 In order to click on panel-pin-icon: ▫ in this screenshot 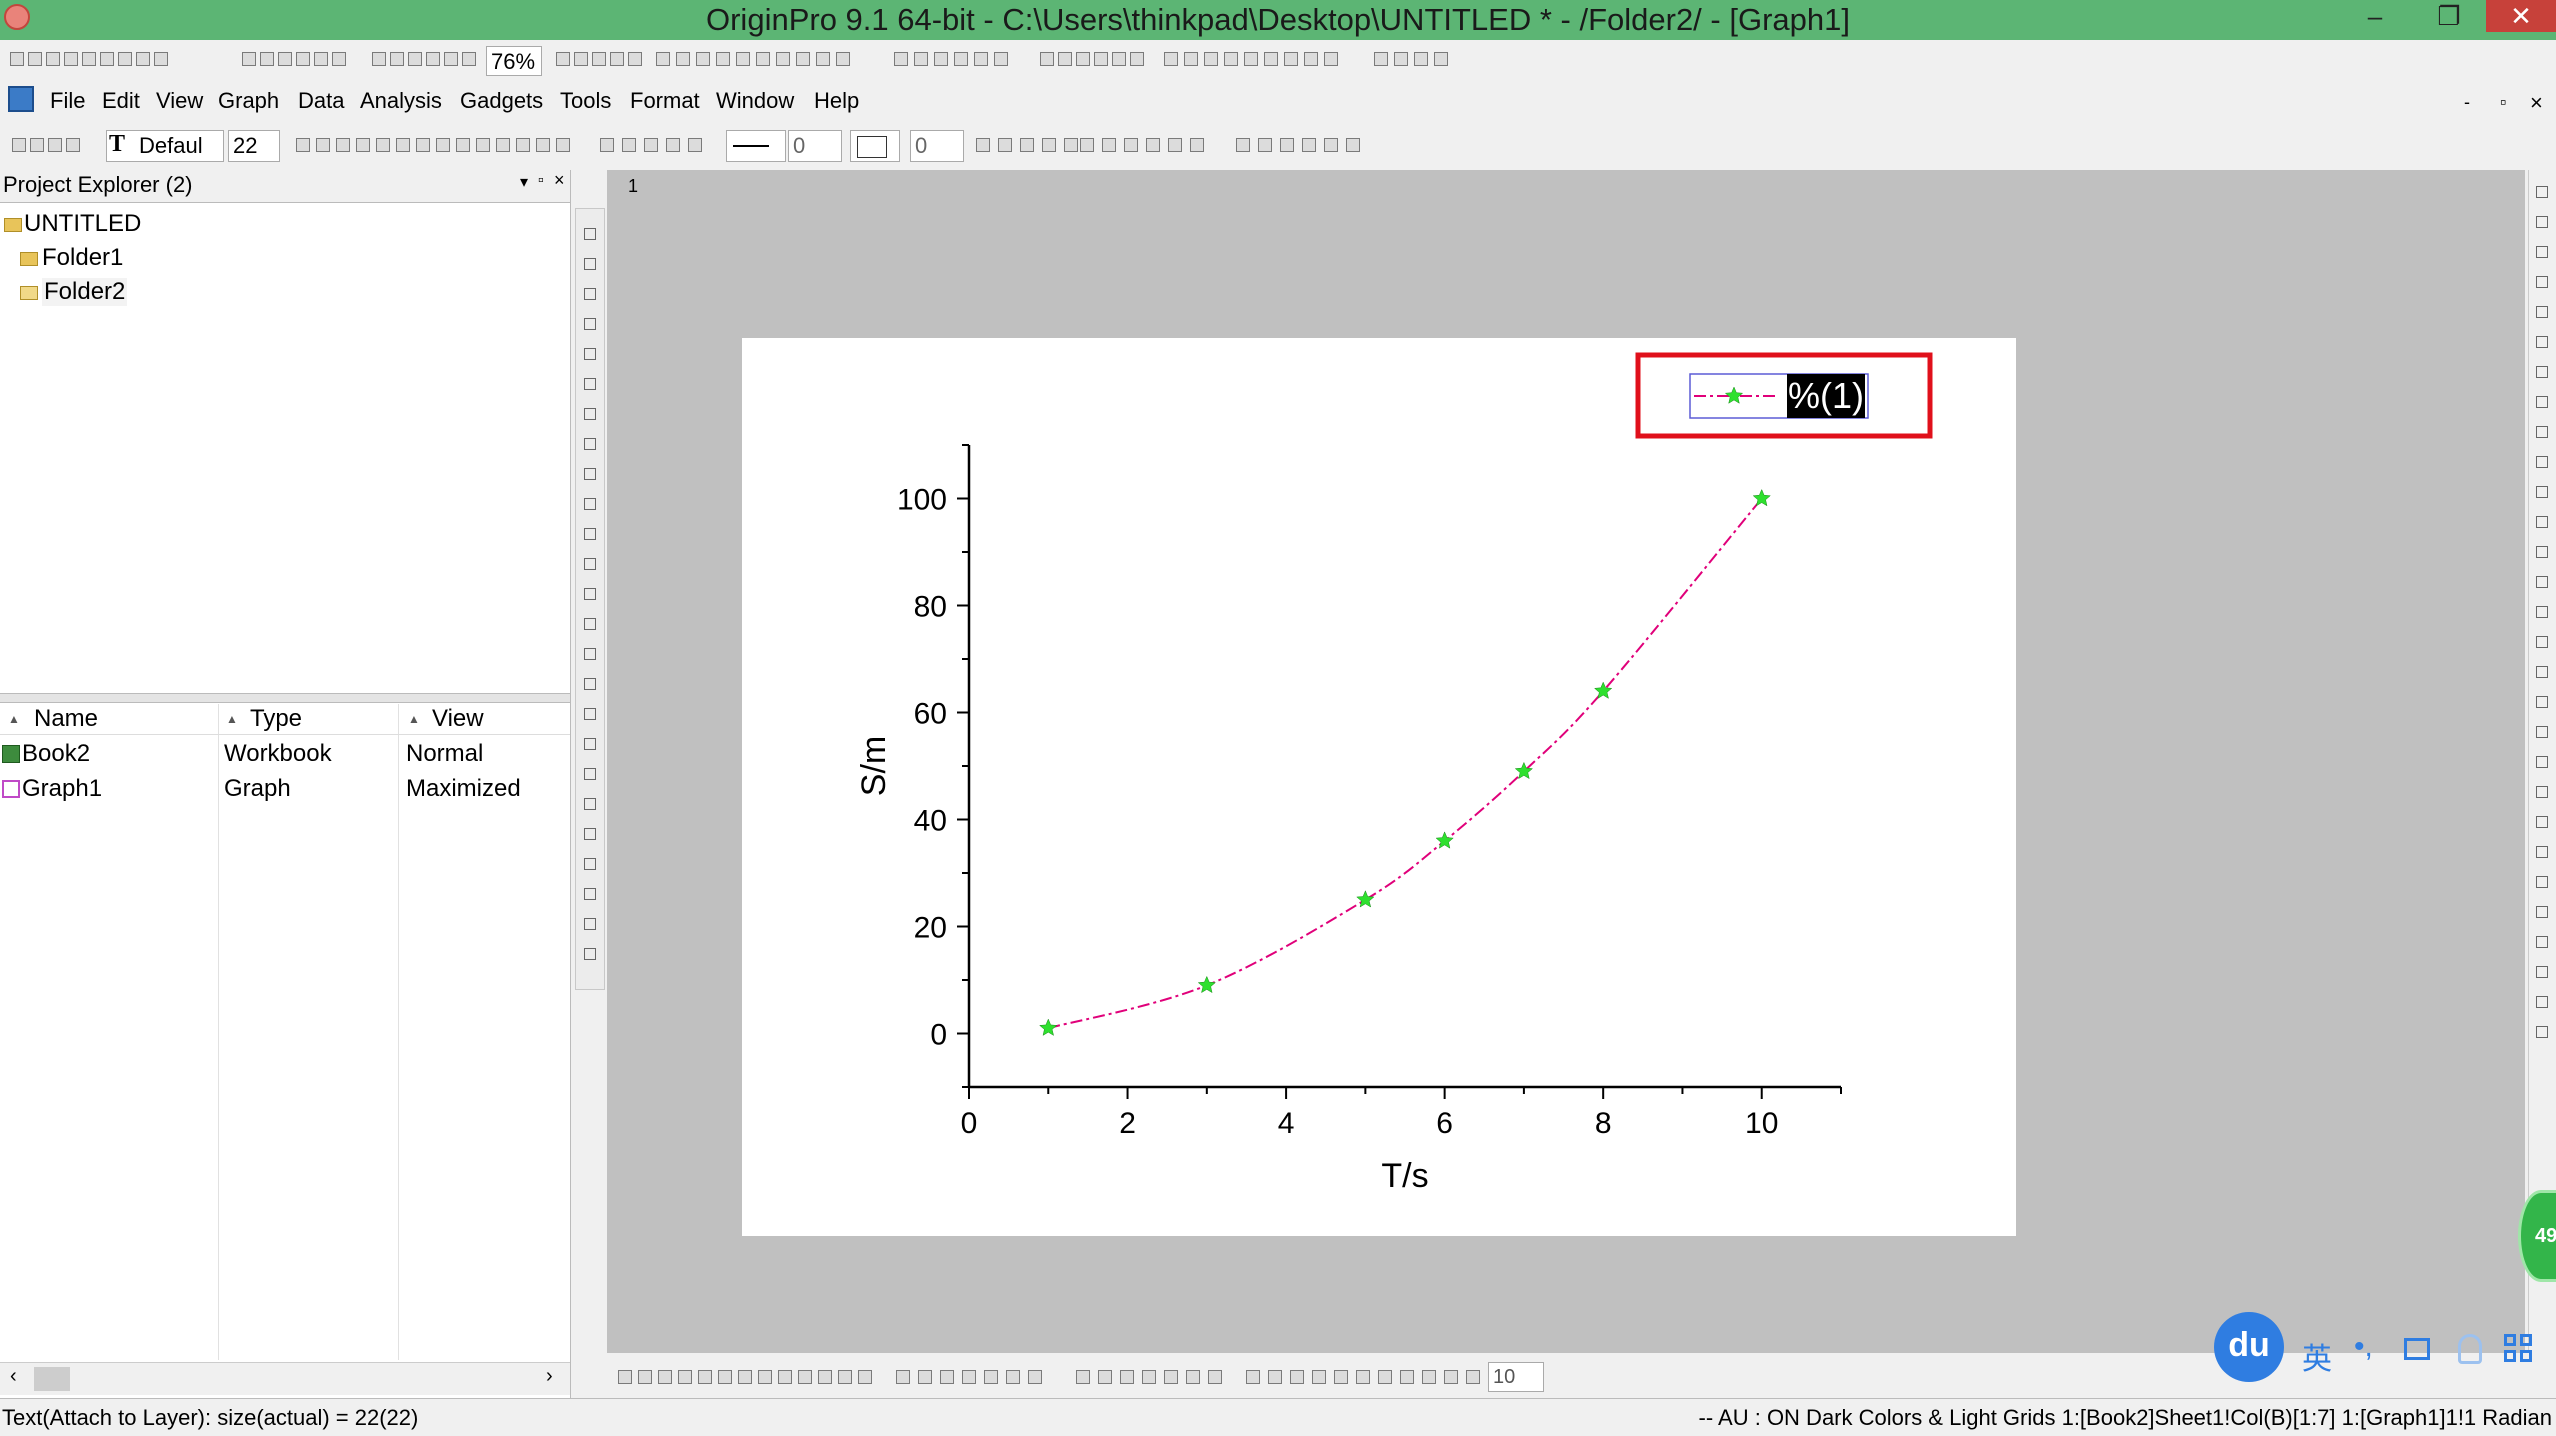, I will do `click(541, 180)`.